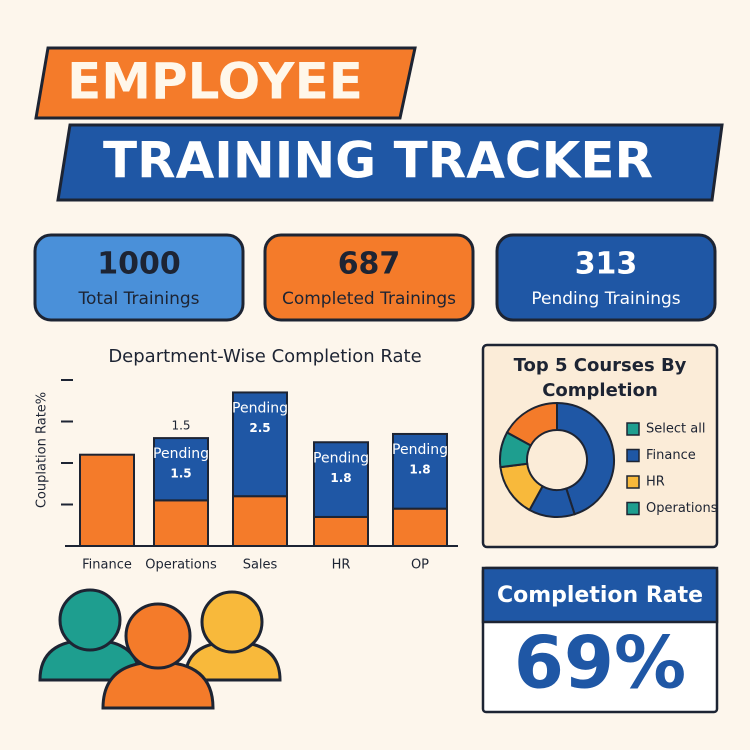 Image resolution: width=750 pixels, height=750 pixels. What do you see at coordinates (107, 565) in the screenshot?
I see `x-tick-label: Finance` at bounding box center [107, 565].